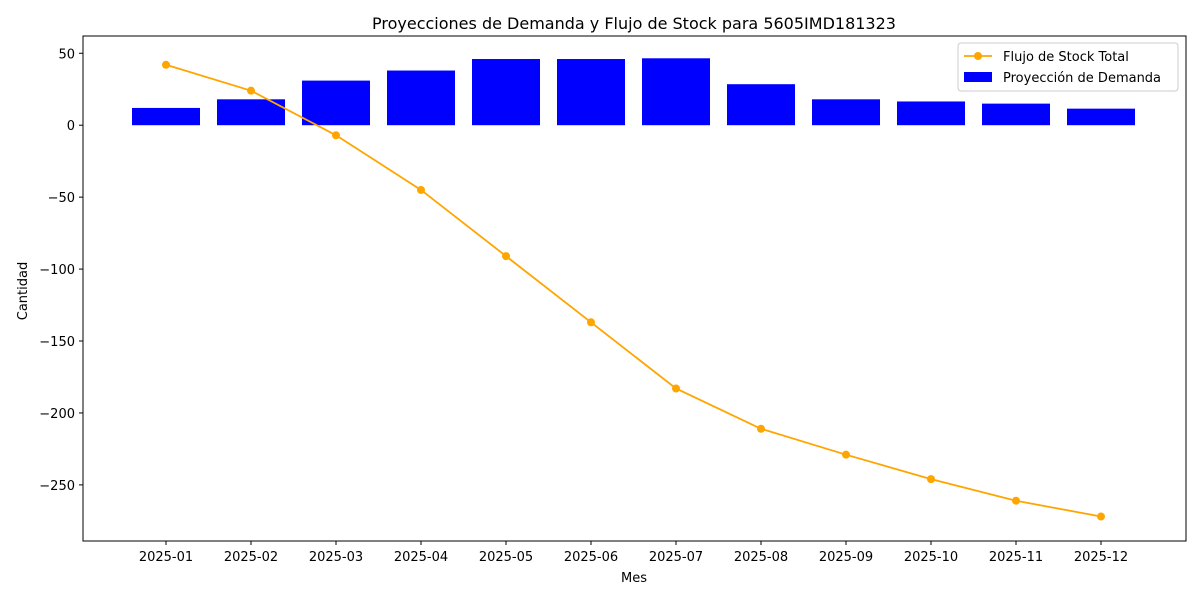 The height and width of the screenshot is (600, 1200). What do you see at coordinates (421, 557) in the screenshot?
I see `x-tick-label: 2025-04` at bounding box center [421, 557].